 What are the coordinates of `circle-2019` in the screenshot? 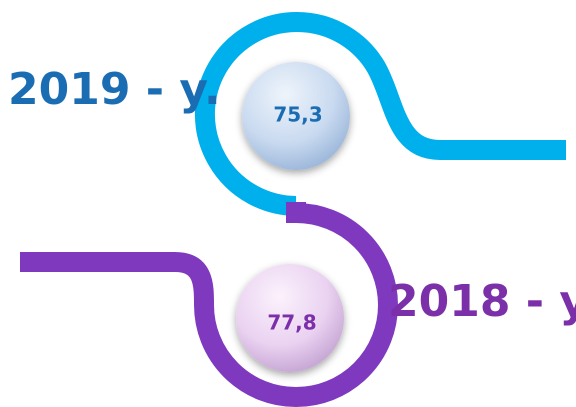 It's located at (296, 116).